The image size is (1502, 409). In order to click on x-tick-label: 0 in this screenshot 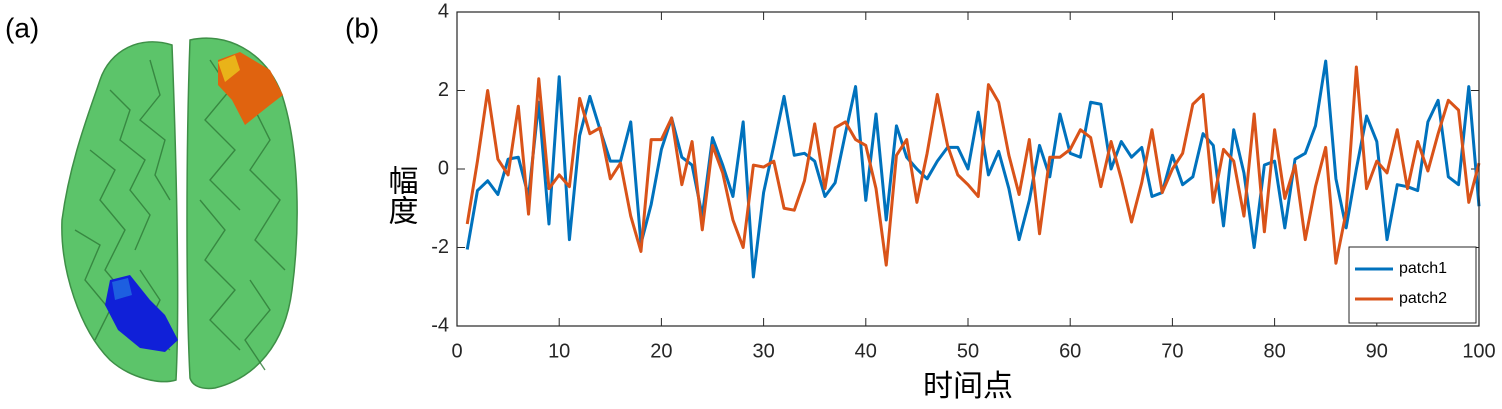, I will do `click(456, 351)`.